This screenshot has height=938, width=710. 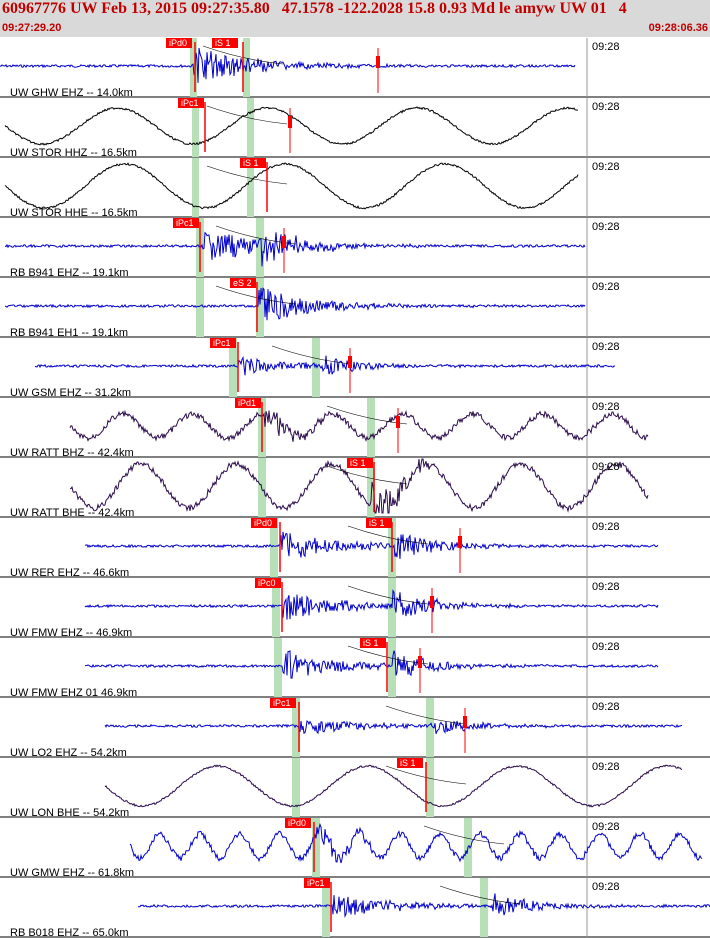 I want to click on trace-row: iPd1 09:28 UW RATT BHZ -- 42.4km, so click(x=355, y=428).